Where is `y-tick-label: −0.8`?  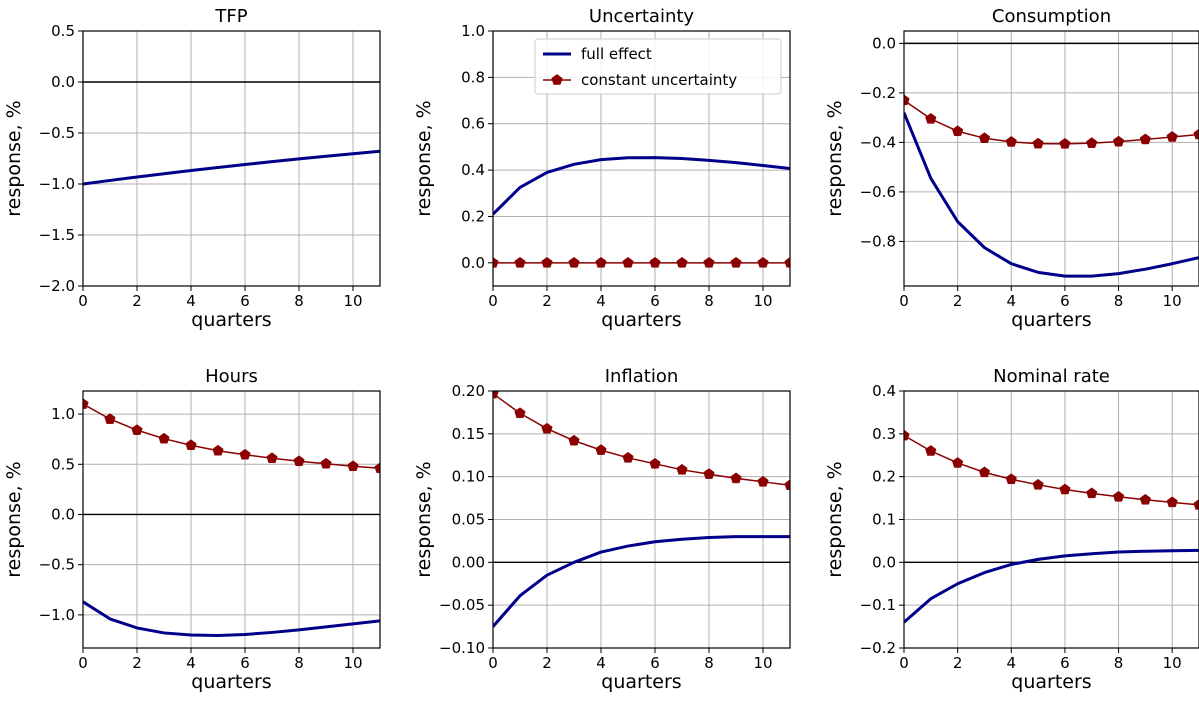
y-tick-label: −0.8 is located at coordinates (878, 241).